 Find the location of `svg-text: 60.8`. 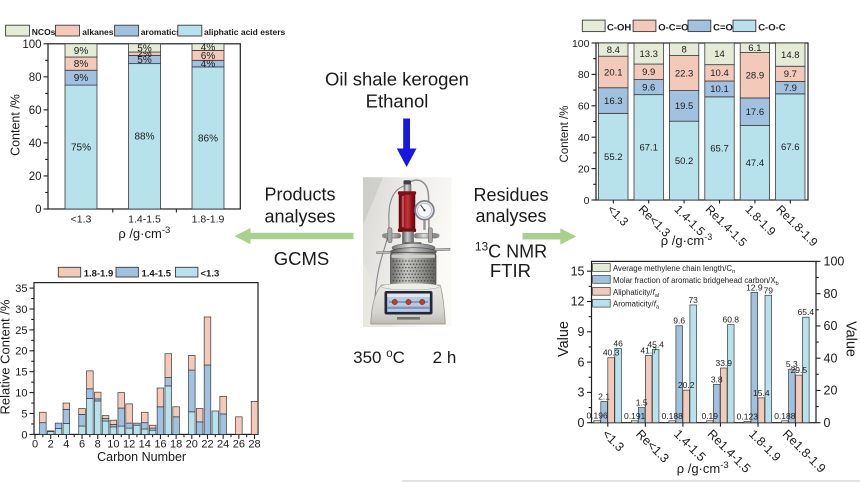

svg-text: 60.8 is located at coordinates (730, 320).